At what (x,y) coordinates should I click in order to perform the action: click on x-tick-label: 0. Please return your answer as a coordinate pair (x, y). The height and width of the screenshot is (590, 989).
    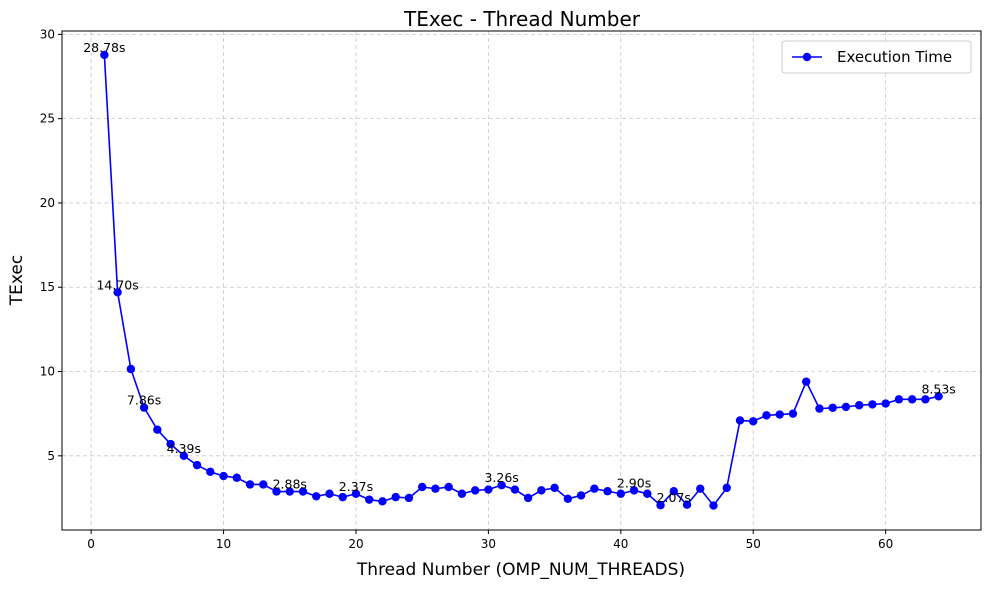
    Looking at the image, I should click on (91, 544).